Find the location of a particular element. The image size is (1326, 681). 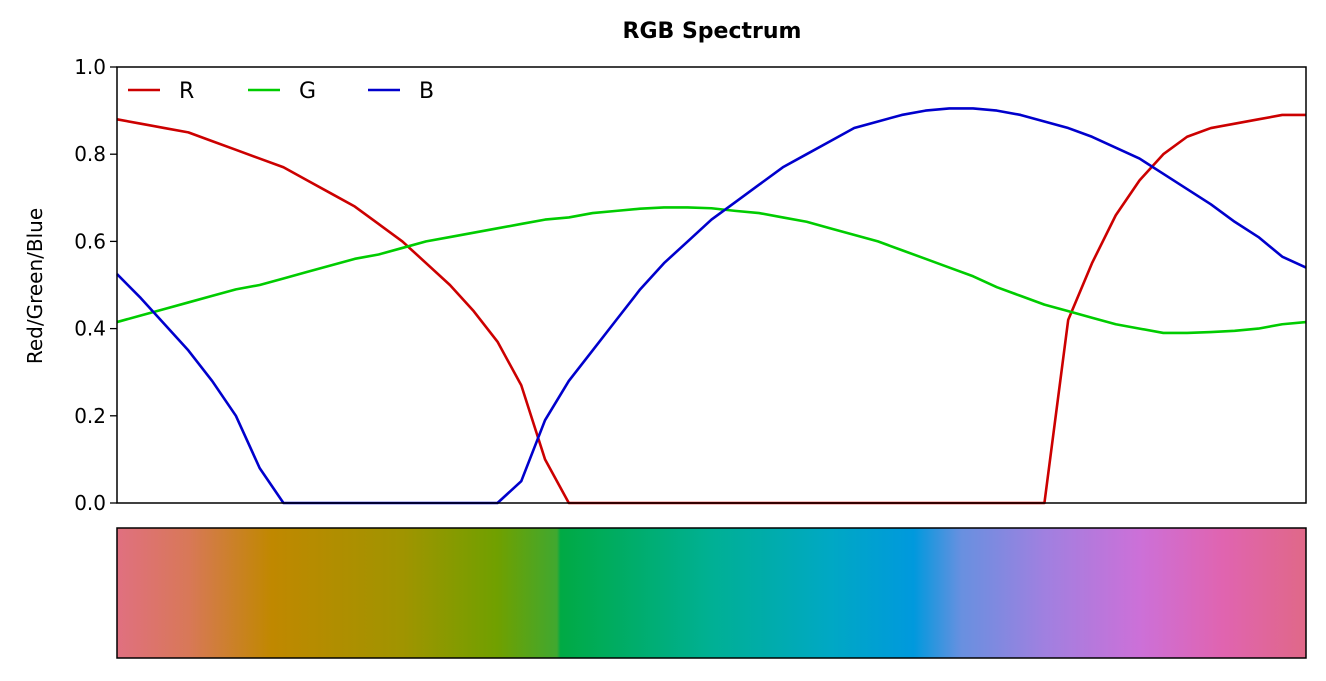

y-tick-label: 0.0 is located at coordinates (90, 503).